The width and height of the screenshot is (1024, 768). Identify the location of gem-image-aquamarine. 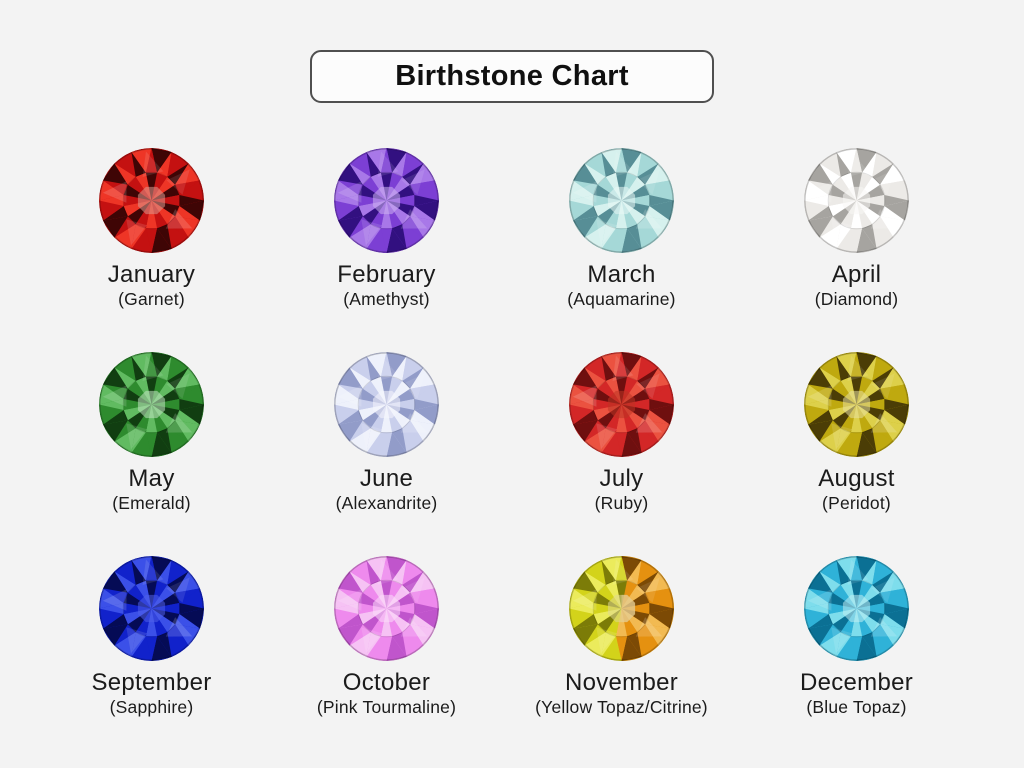
(621, 200).